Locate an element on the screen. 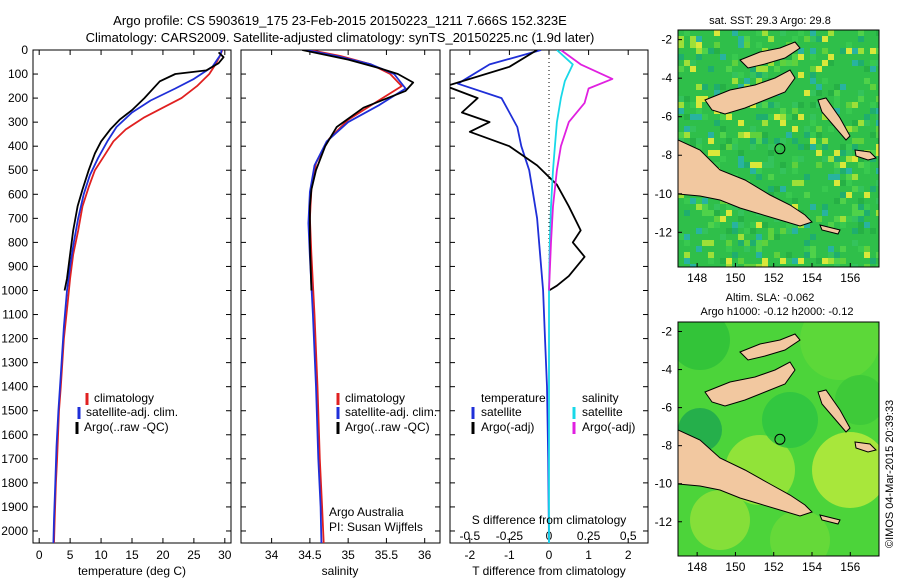  map-lon-label: 150 is located at coordinates (735, 567).